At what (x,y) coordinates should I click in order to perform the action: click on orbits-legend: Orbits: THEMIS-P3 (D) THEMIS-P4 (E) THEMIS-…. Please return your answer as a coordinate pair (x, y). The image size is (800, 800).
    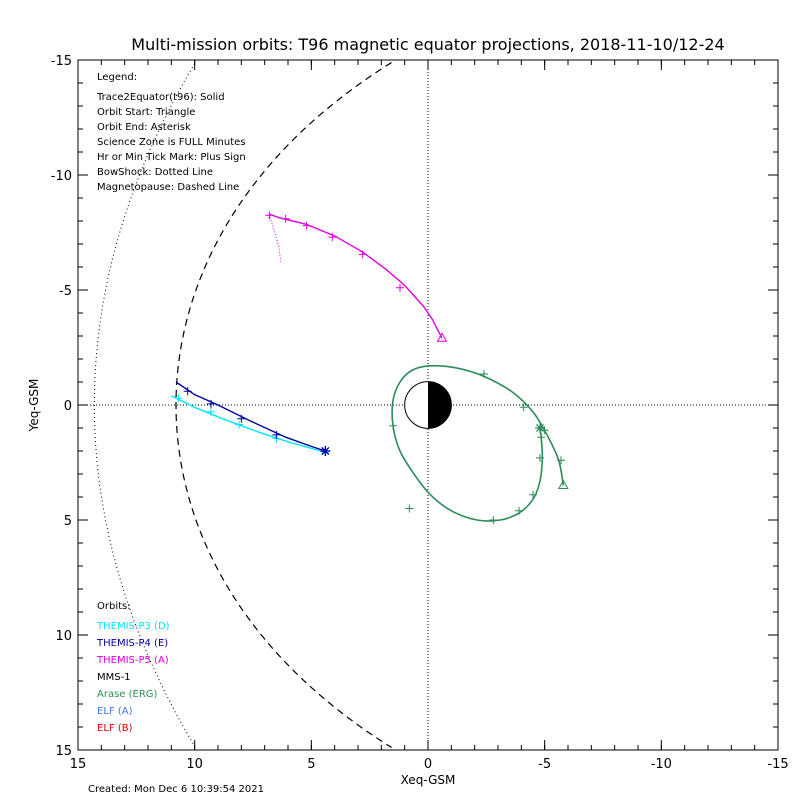
    Looking at the image, I should click on (133, 667).